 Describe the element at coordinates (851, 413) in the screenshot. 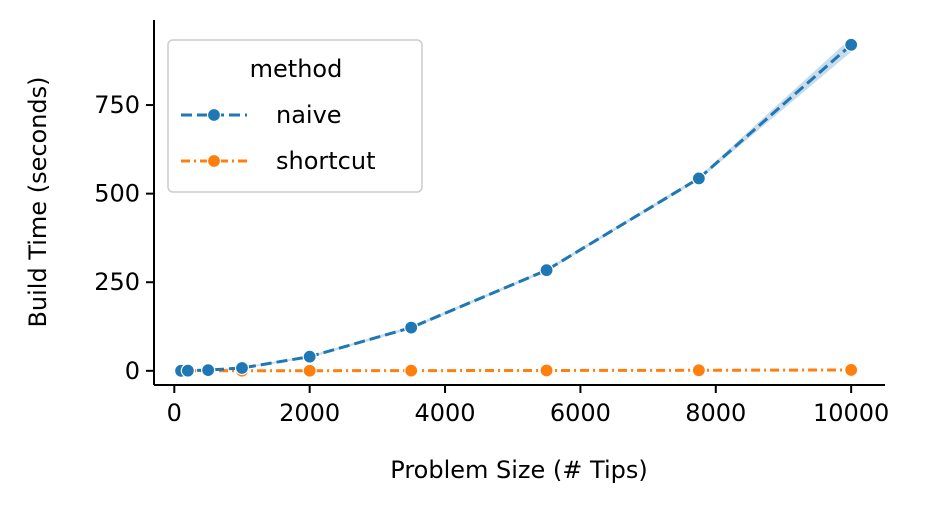

I see `x-tick-label: 10000` at that location.